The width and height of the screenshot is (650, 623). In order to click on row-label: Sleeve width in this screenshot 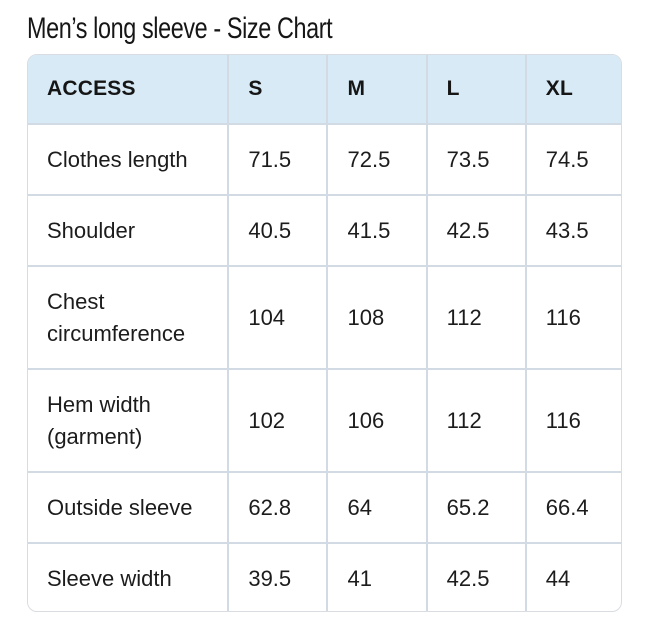, I will do `click(129, 577)`.